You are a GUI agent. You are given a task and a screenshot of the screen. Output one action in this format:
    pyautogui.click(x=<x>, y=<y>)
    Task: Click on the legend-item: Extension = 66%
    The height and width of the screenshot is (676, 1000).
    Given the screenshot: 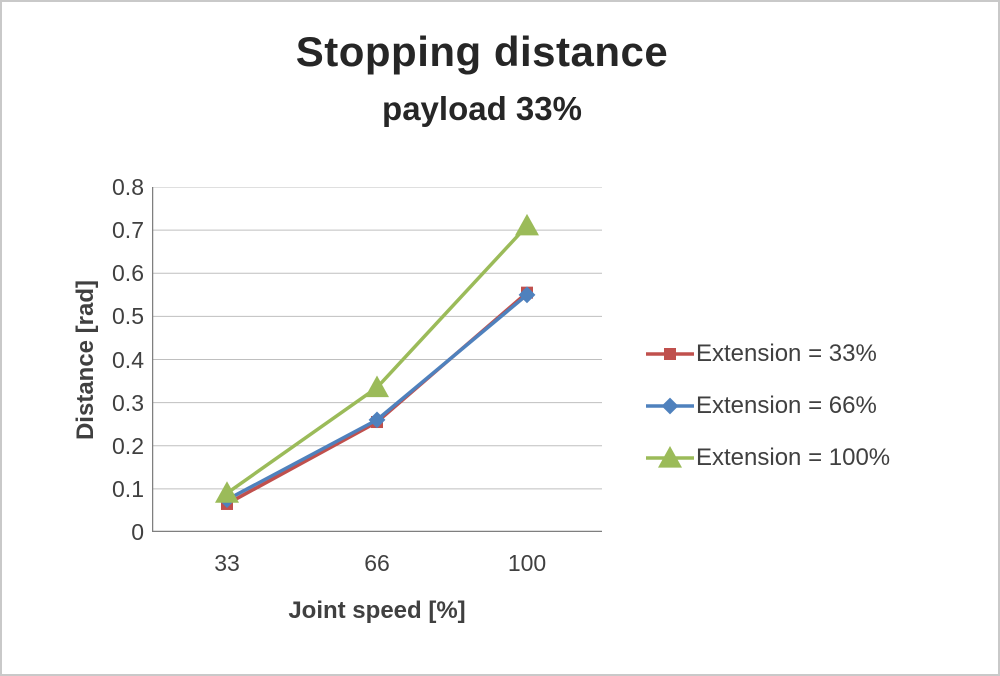 What is the action you would take?
    pyautogui.click(x=816, y=406)
    